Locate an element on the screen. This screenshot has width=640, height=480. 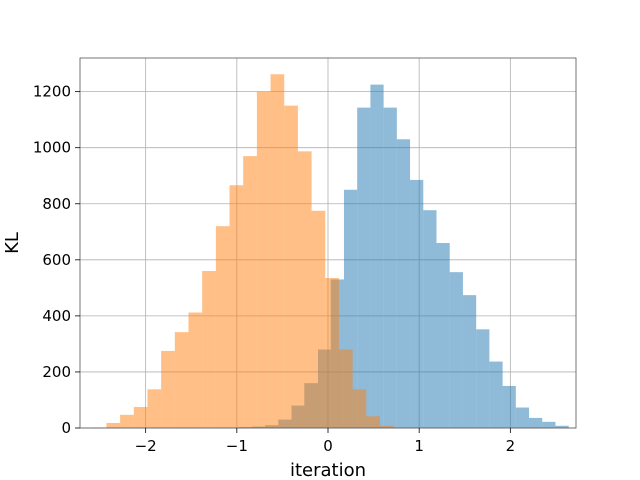
y-tick-label: 0 is located at coordinates (66, 428).